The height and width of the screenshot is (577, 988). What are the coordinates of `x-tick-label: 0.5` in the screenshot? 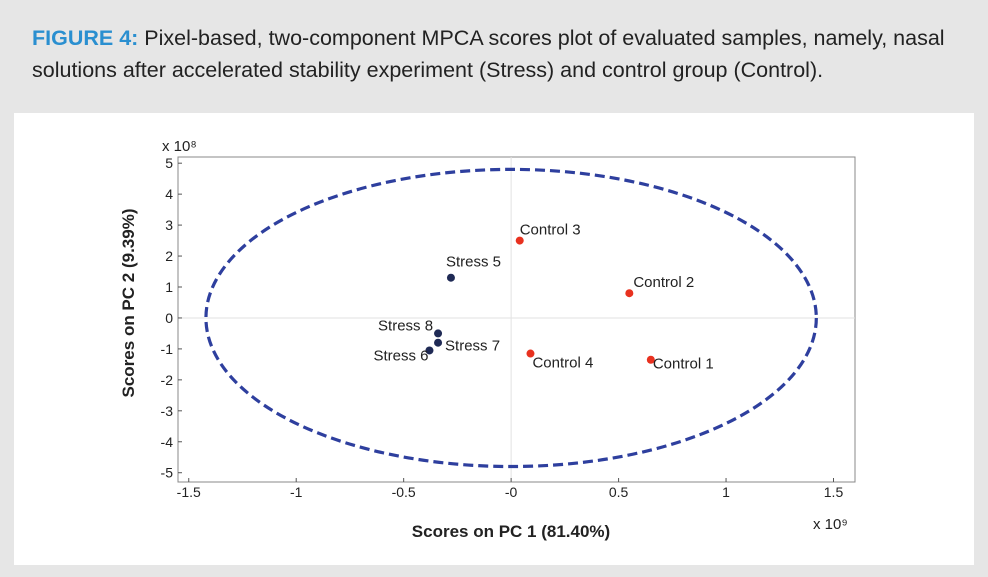 It's located at (619, 492).